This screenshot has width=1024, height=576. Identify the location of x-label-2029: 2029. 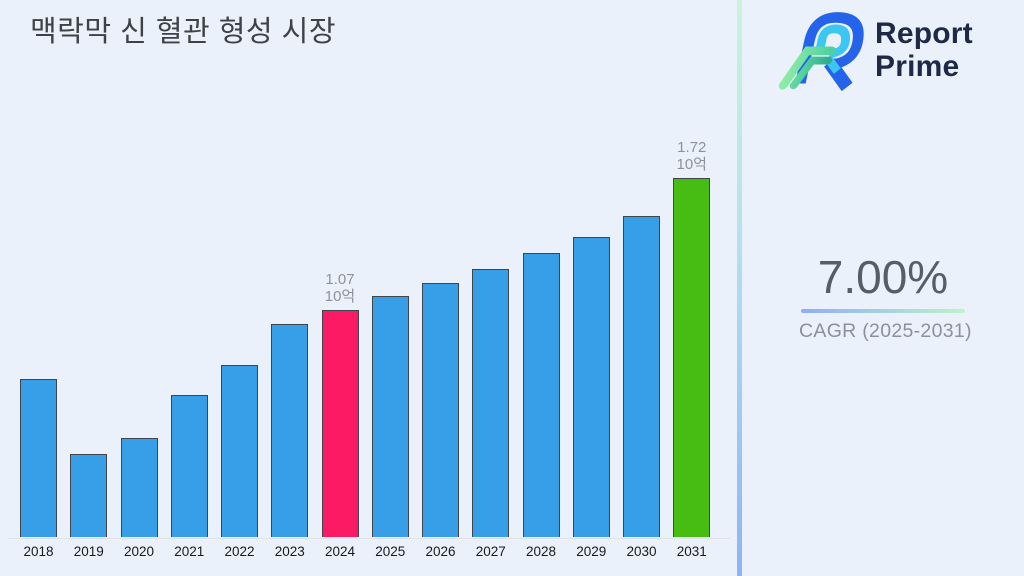
(591, 551).